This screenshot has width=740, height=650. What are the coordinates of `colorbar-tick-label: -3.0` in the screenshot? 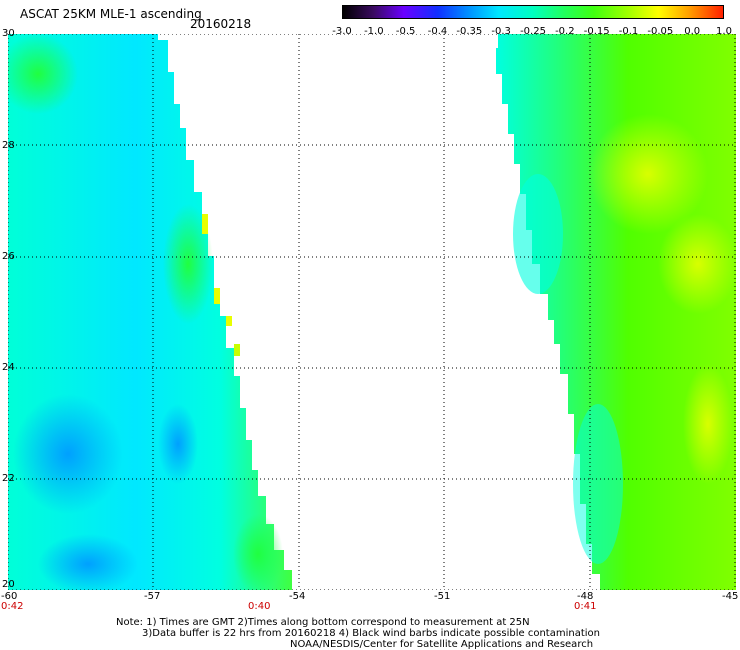 It's located at (342, 31).